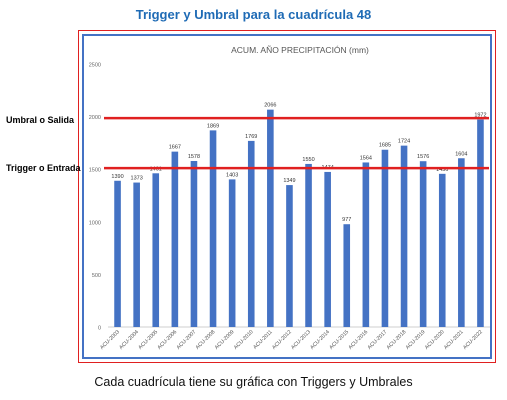 The image size is (507, 400). Describe the element at coordinates (339, 340) in the screenshot. I see `x-tick-label: ACU-2015` at that location.